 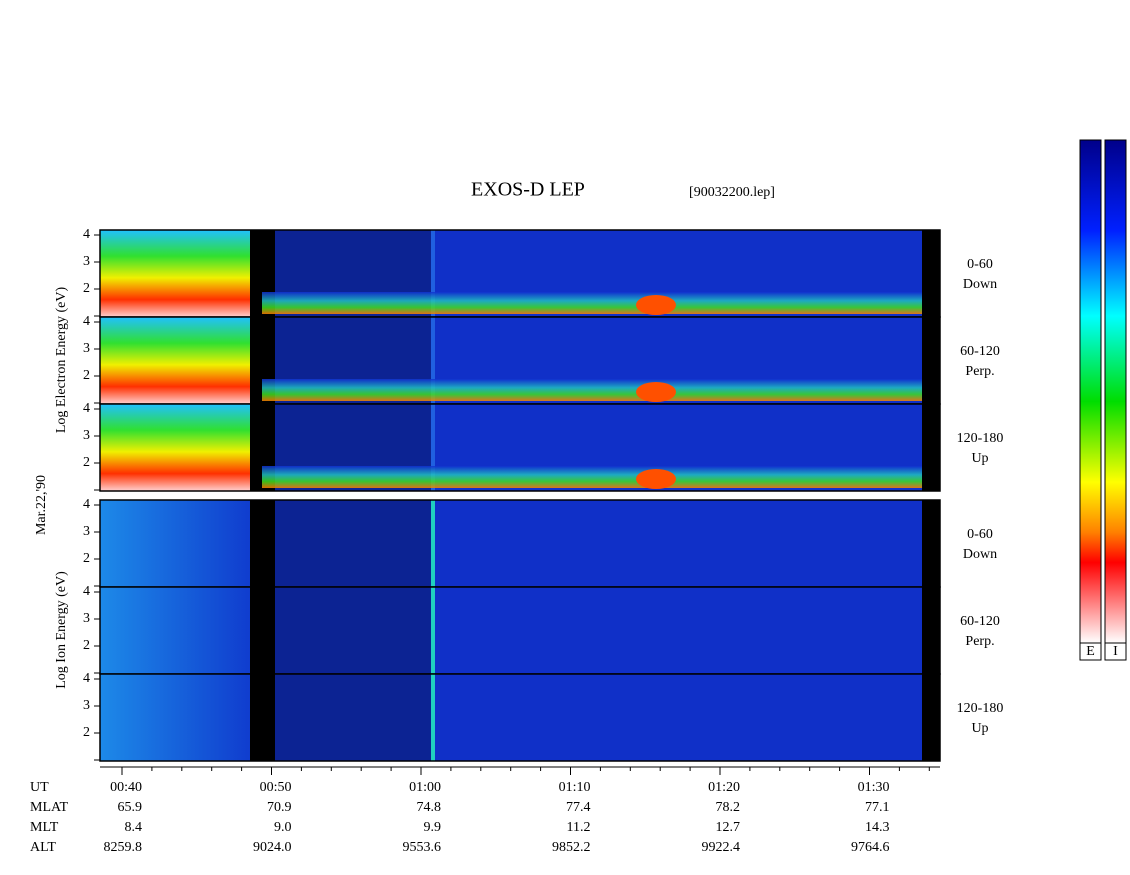 I want to click on row-value: 01:00, so click(x=425, y=787).